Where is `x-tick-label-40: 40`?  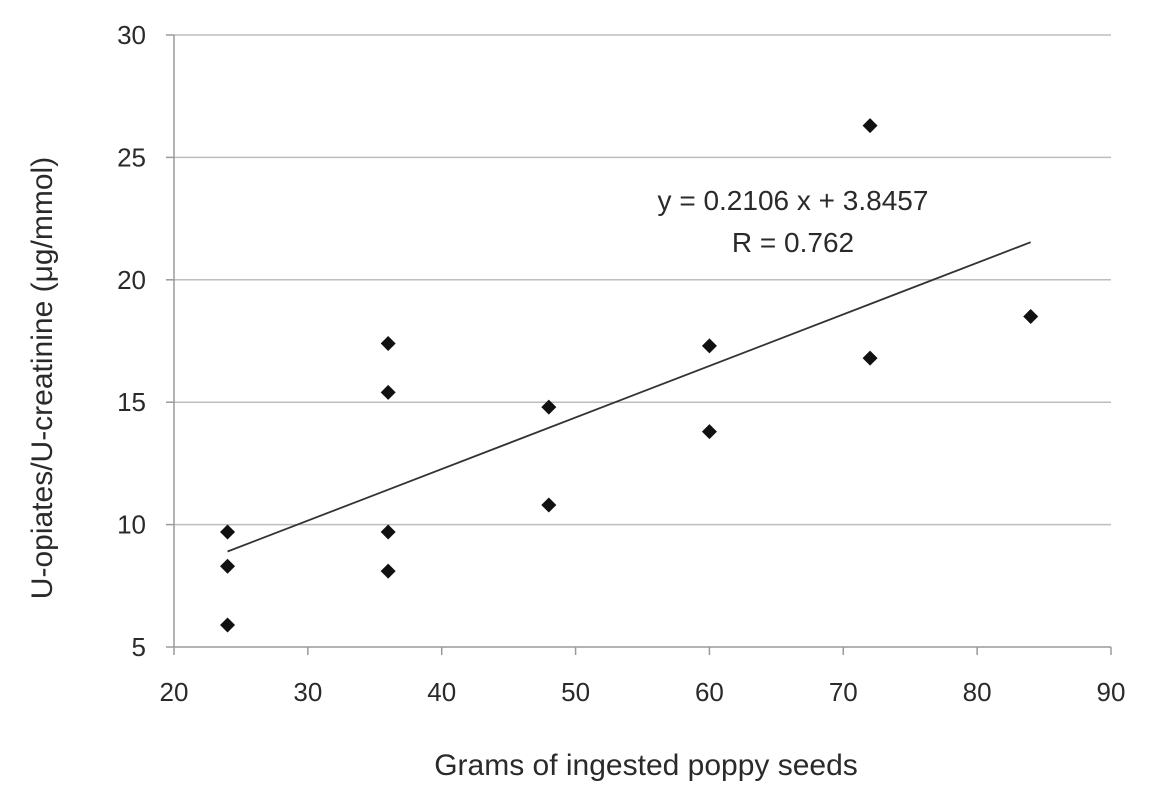
x-tick-label-40: 40 is located at coordinates (441, 692).